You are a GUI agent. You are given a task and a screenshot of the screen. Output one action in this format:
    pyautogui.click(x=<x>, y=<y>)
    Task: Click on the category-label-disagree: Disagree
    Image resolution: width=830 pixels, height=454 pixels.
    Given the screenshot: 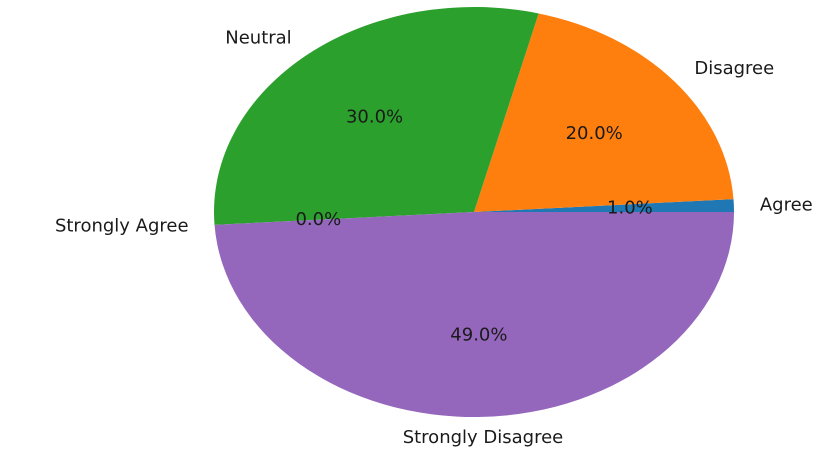 What is the action you would take?
    pyautogui.click(x=734, y=68)
    